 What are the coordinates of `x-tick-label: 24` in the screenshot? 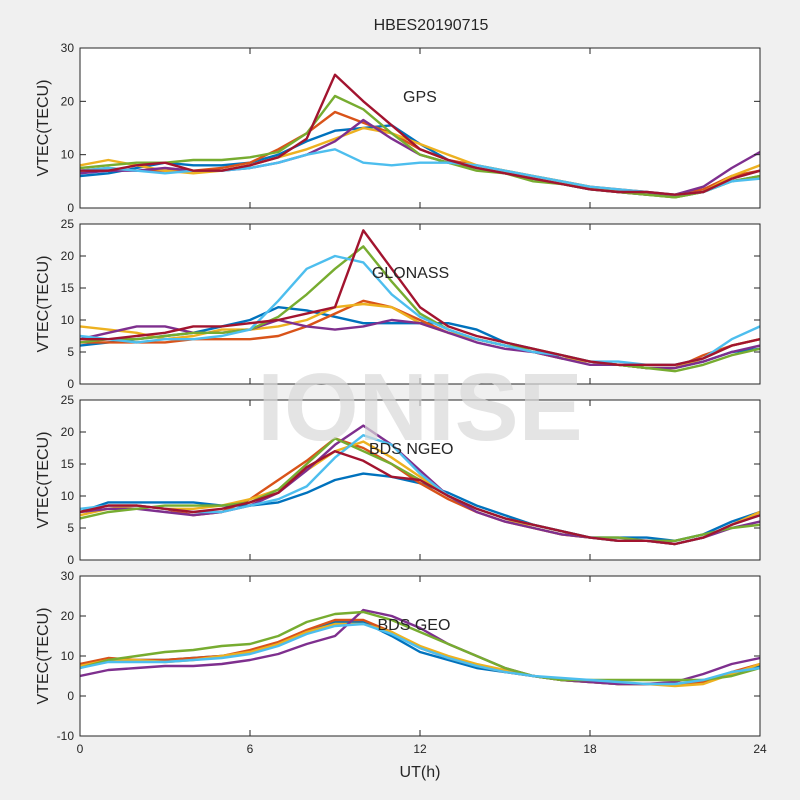 It's located at (760, 749).